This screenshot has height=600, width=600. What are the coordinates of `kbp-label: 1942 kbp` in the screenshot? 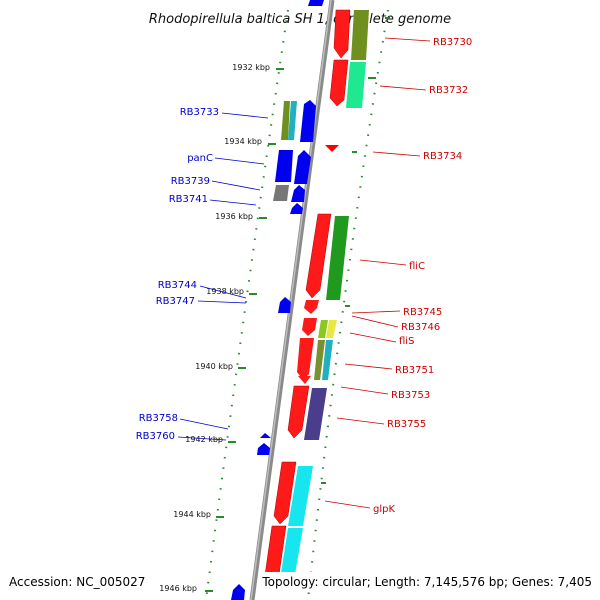 It's located at (204, 439).